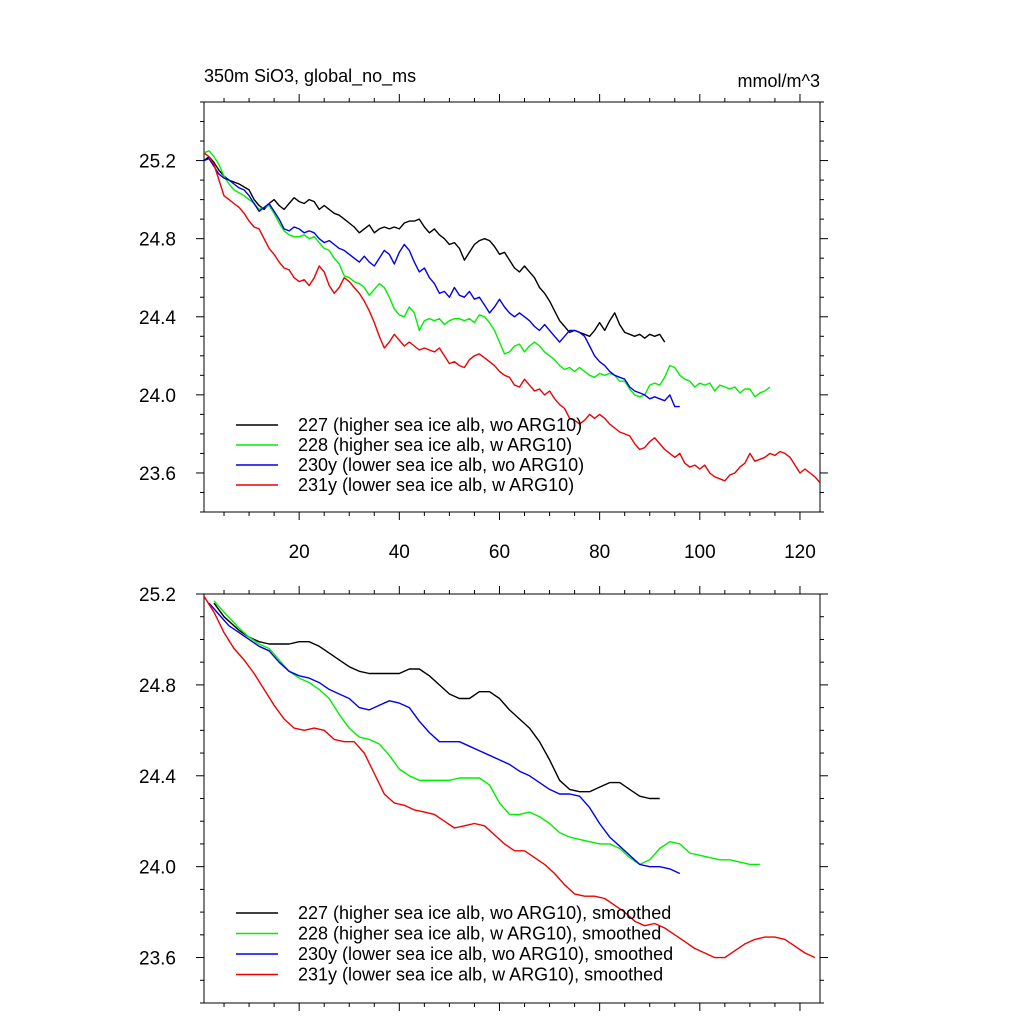 The width and height of the screenshot is (1024, 1029). What do you see at coordinates (435, 445) in the screenshot?
I see `legend-label: 228 (higher sea ice alb, w ARG10)` at bounding box center [435, 445].